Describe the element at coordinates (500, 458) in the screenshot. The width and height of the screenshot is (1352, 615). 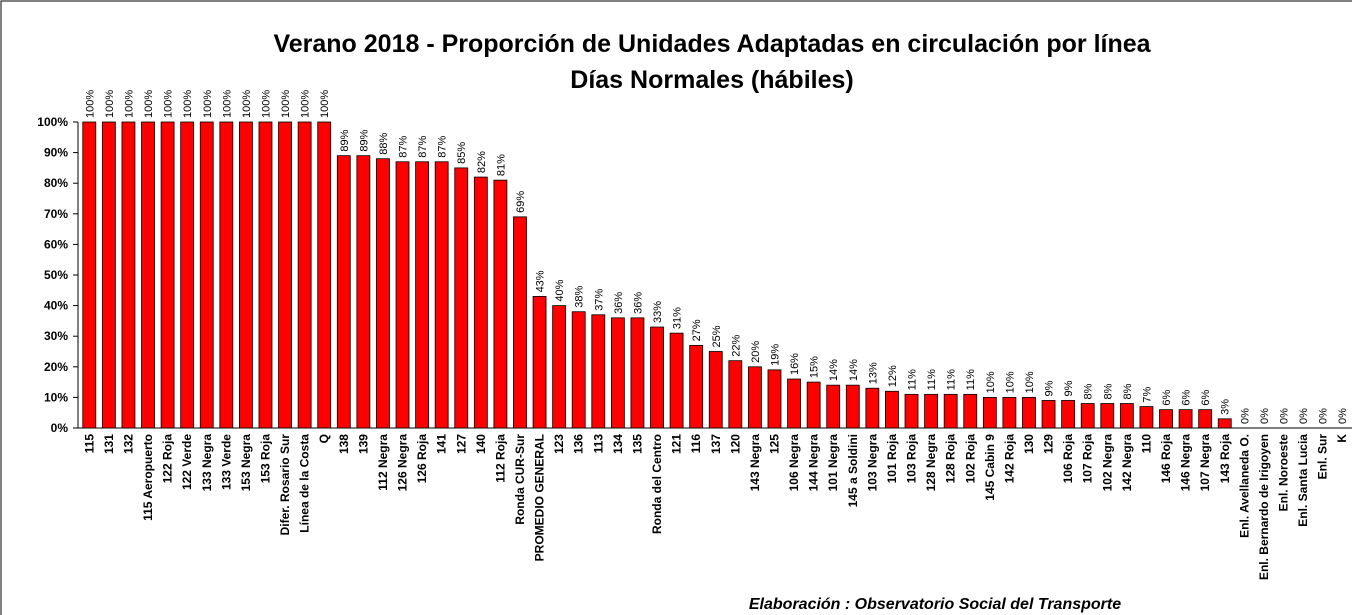
I see `x-tick-label: 112 Roja` at that location.